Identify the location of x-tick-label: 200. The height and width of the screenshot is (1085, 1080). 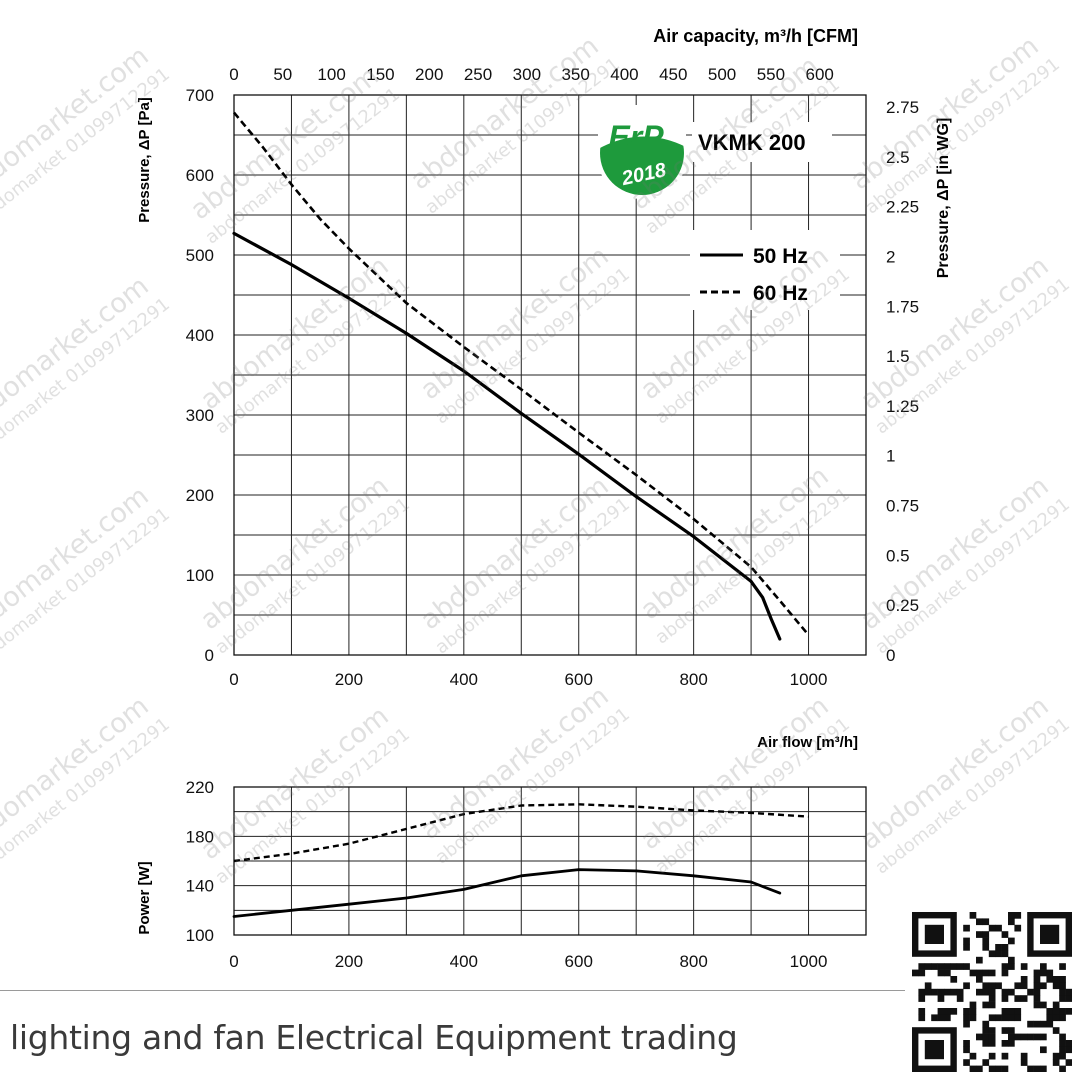
(349, 961).